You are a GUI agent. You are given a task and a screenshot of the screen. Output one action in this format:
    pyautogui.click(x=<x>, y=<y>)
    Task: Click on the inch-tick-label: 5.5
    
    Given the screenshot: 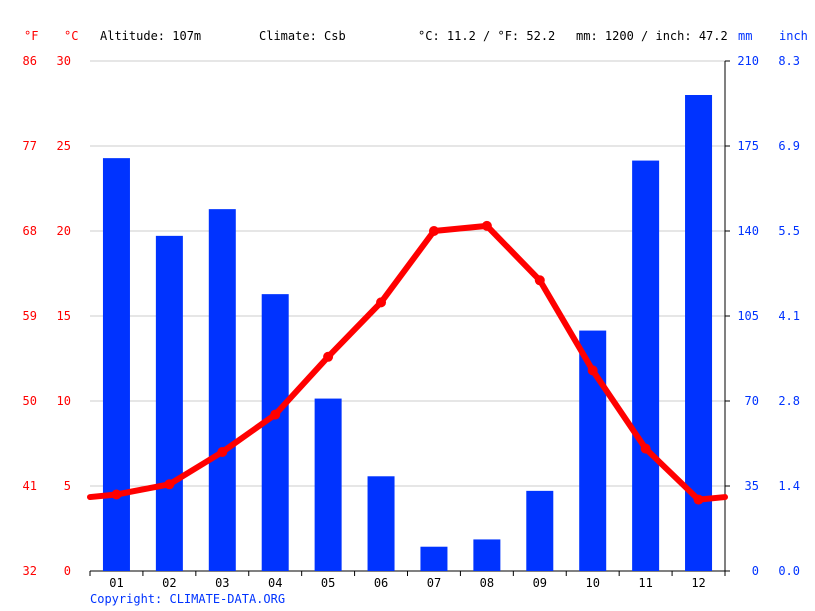 What is the action you would take?
    pyautogui.click(x=789, y=231)
    